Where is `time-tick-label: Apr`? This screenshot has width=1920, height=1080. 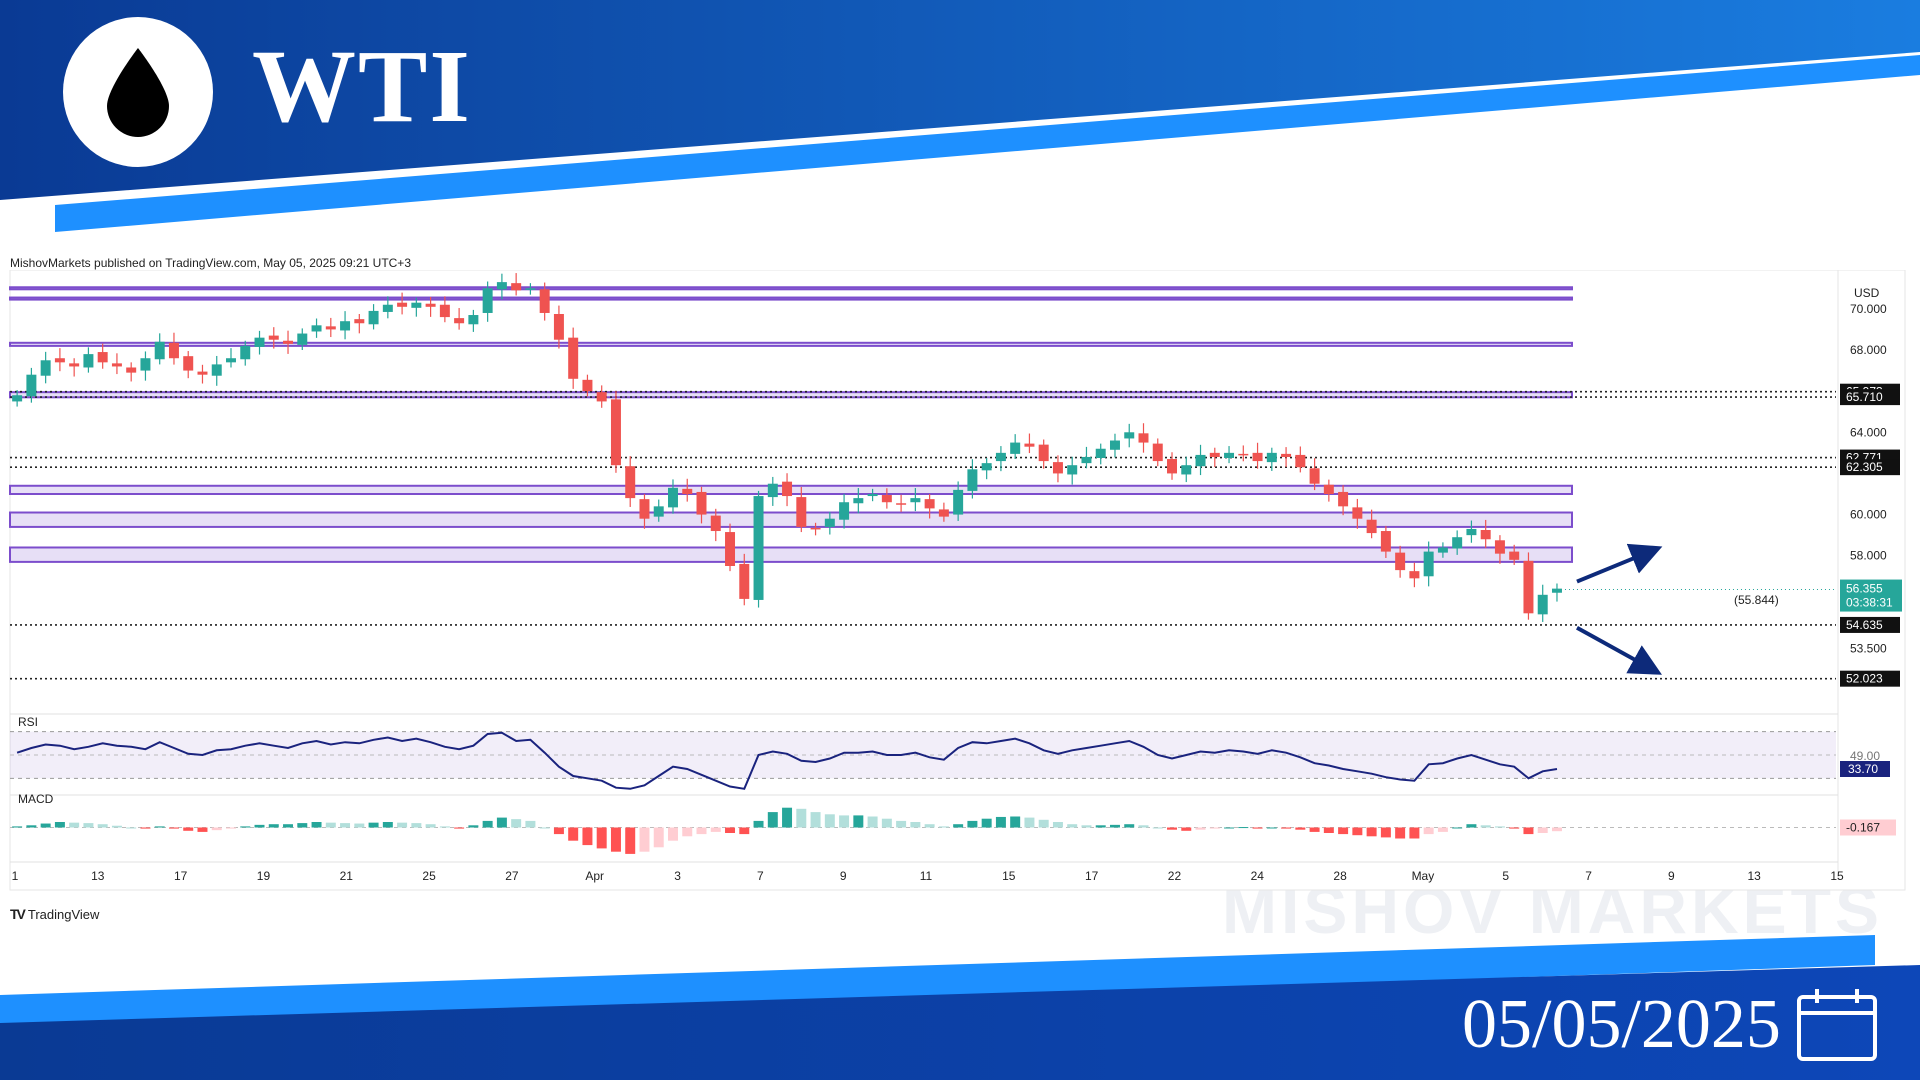 time-tick-label: Apr is located at coordinates (594, 876).